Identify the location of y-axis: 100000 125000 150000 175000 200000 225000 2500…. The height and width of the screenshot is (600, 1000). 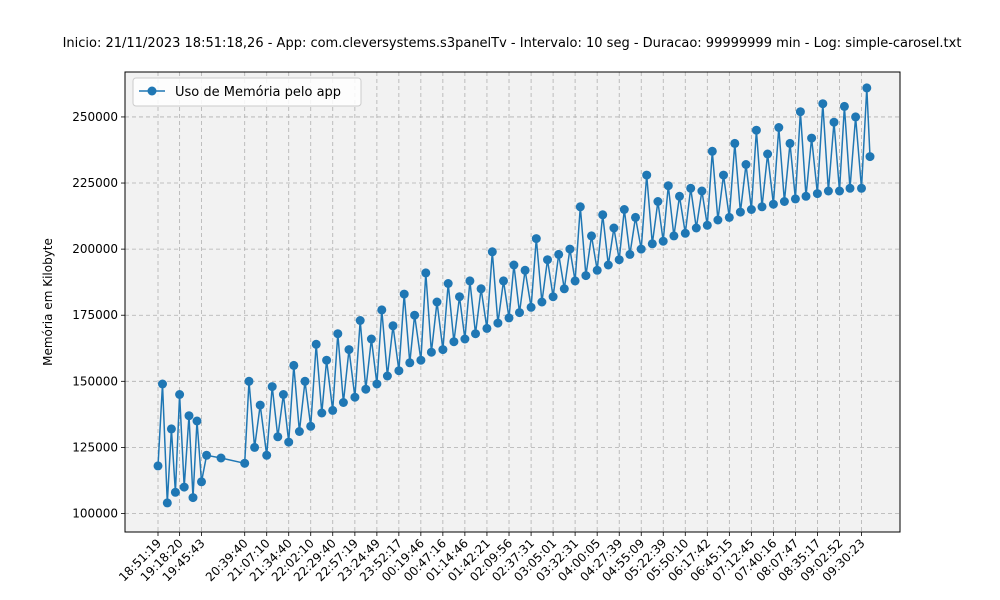
(98, 315).